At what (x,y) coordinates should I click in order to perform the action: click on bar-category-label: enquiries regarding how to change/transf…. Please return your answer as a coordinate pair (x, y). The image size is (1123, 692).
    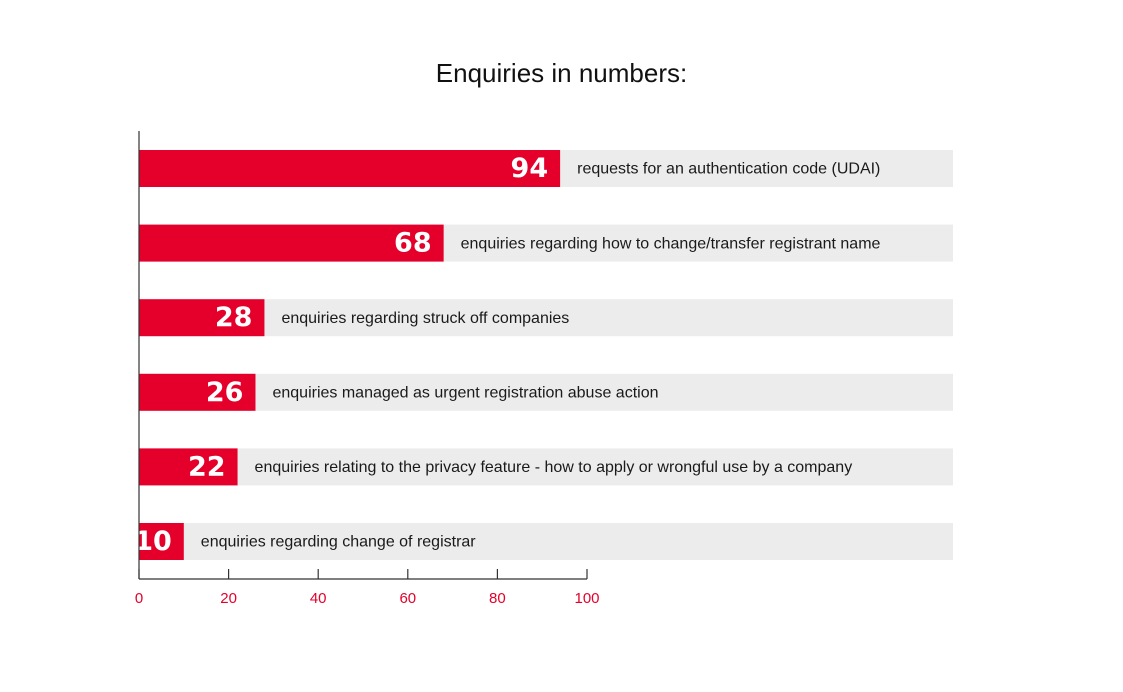
    Looking at the image, I should click on (671, 243).